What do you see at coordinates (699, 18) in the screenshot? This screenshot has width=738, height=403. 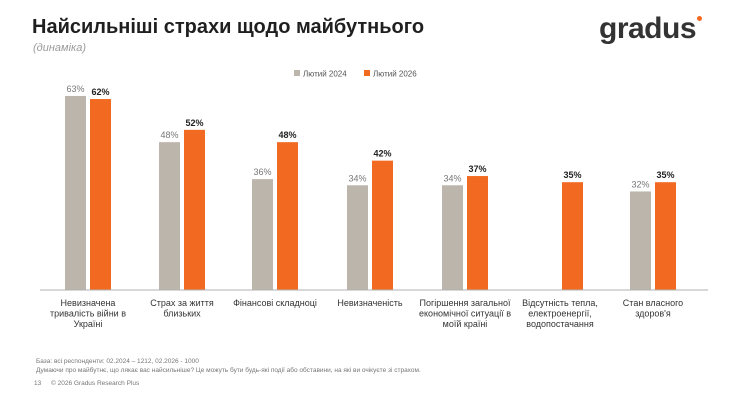 I see `logo-dot-icon` at bounding box center [699, 18].